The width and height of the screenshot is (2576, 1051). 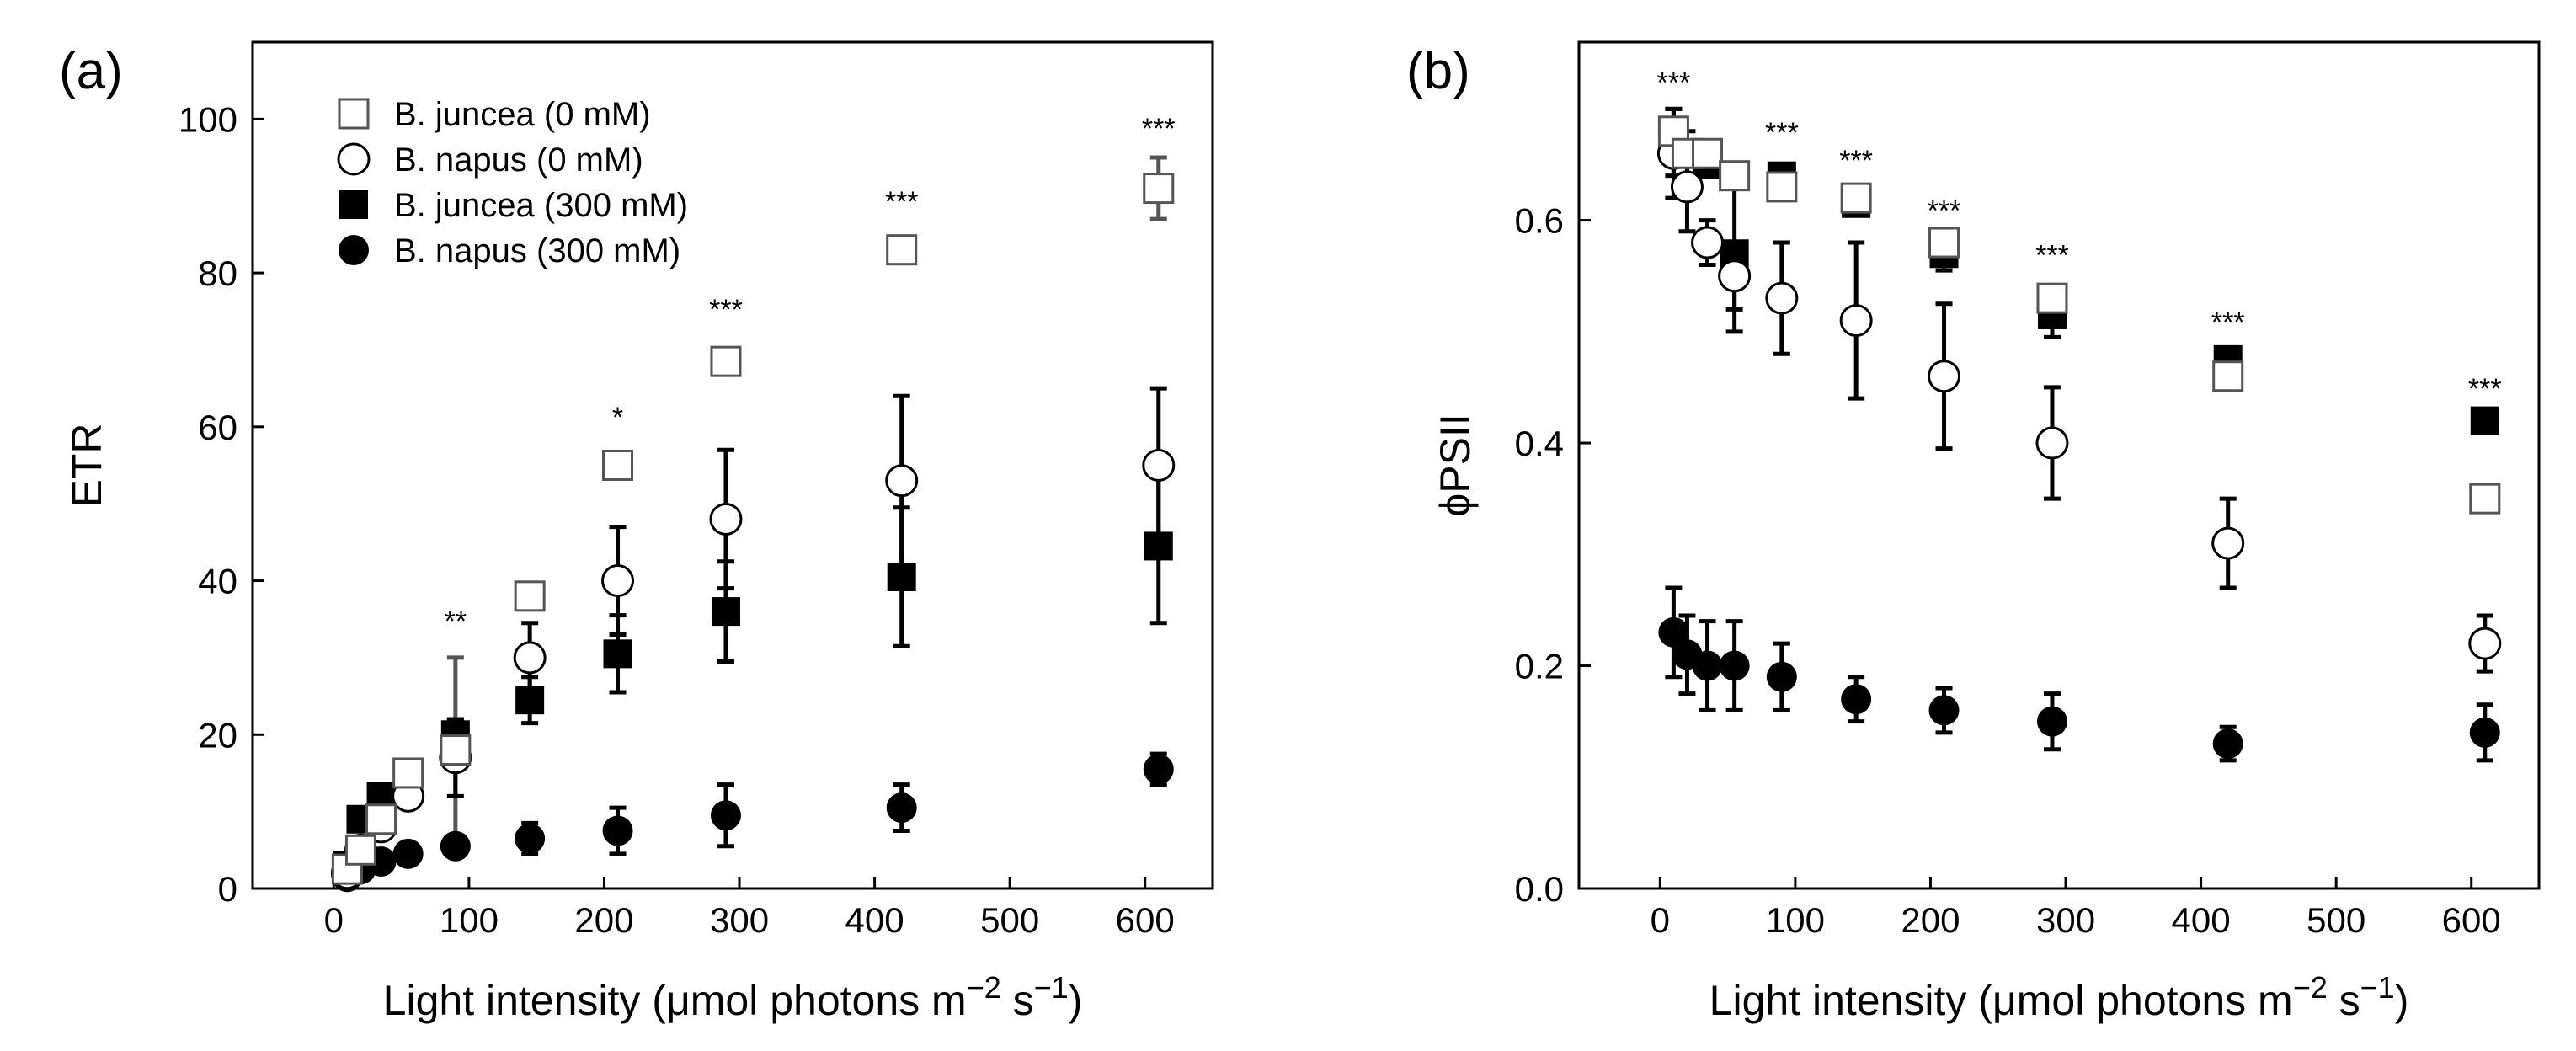 What do you see at coordinates (1795, 920) in the screenshot?
I see `x-tick-label: 100` at bounding box center [1795, 920].